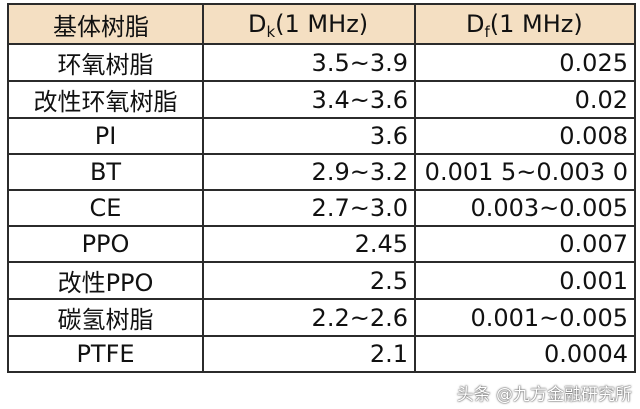 Image resolution: width=640 pixels, height=409 pixels. What do you see at coordinates (525, 208) in the screenshot?
I see `df-value: 0.003~0.005` at bounding box center [525, 208].